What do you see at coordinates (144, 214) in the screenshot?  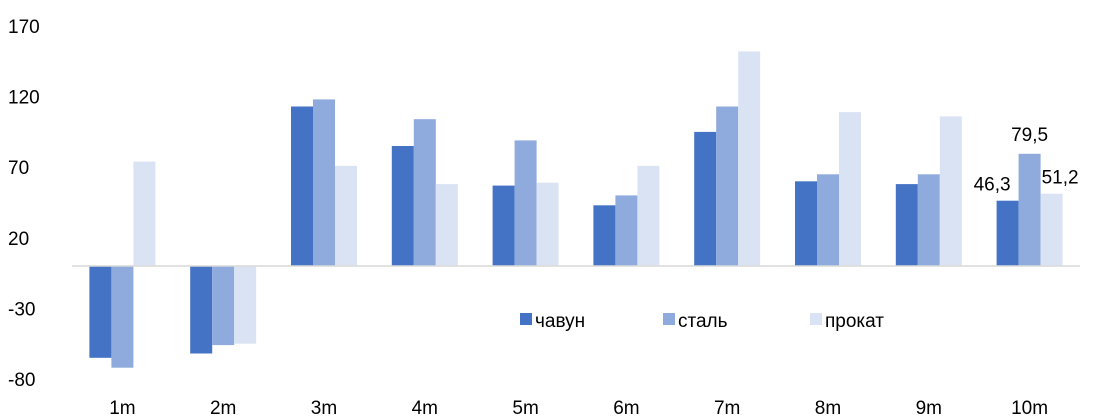 I see `bar-прокат-1m` at bounding box center [144, 214].